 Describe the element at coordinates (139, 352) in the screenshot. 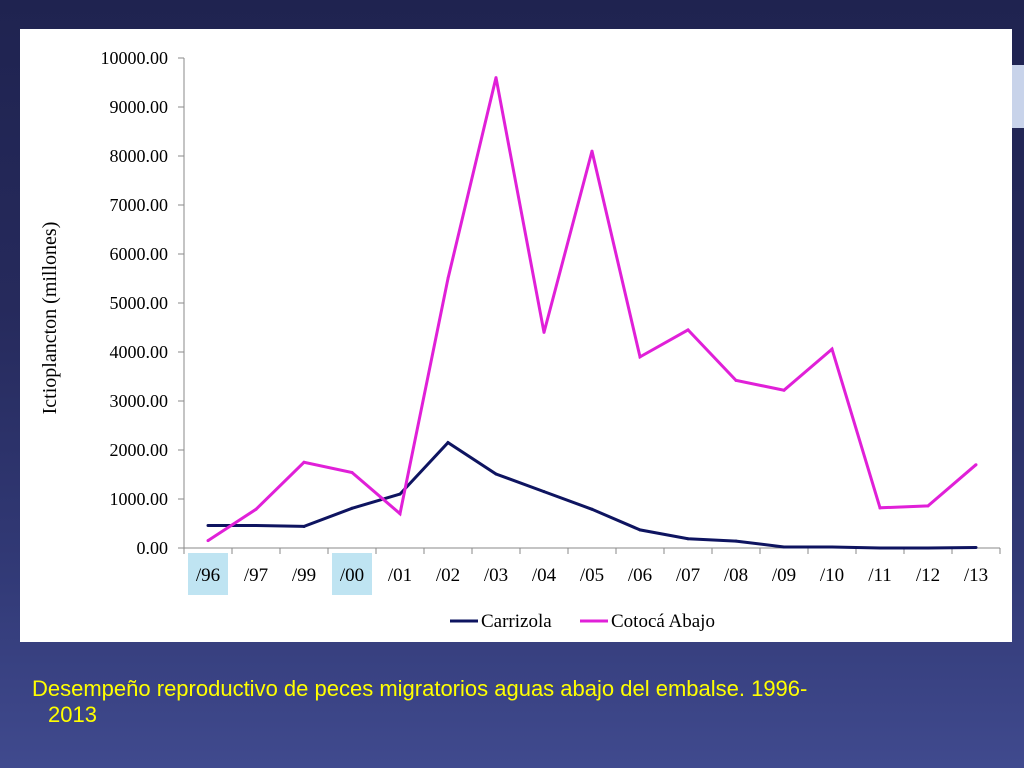

I see `y-tick-label: 4000.00` at that location.